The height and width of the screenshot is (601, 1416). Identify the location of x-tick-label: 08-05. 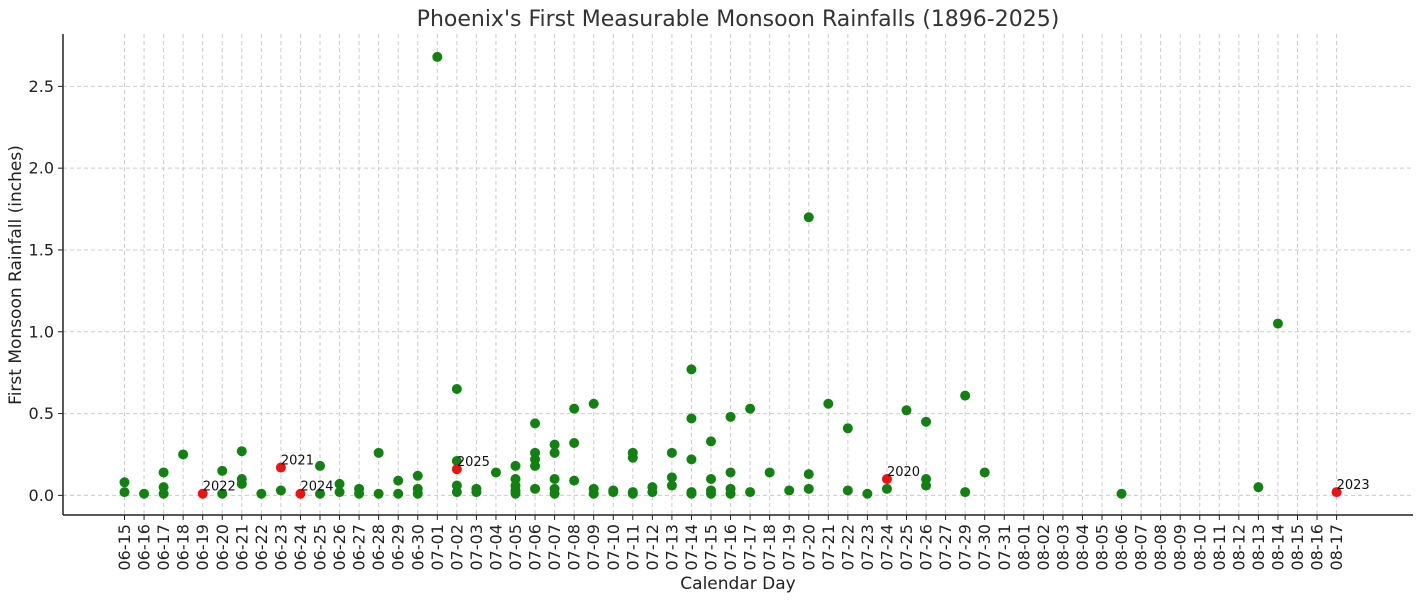
(1102, 547).